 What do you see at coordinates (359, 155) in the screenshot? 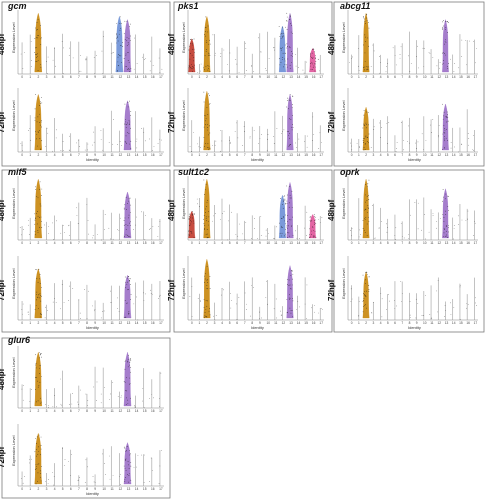
I see `x-tick-label: 1` at bounding box center [359, 155].